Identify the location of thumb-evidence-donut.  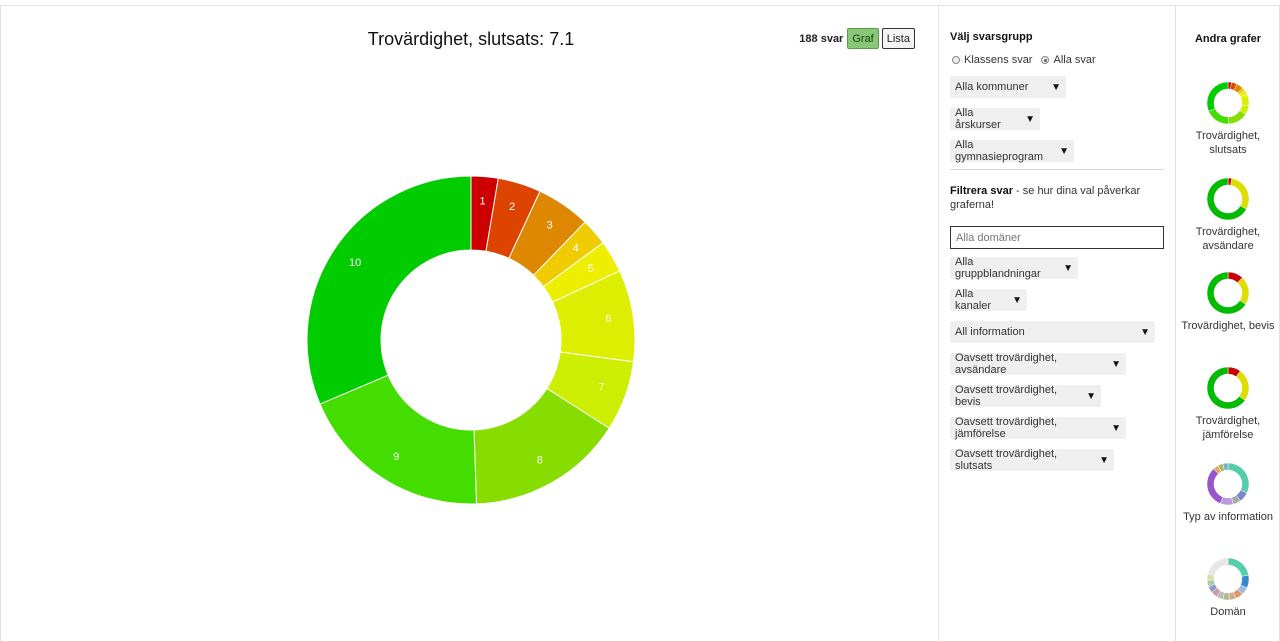
(1228, 293).